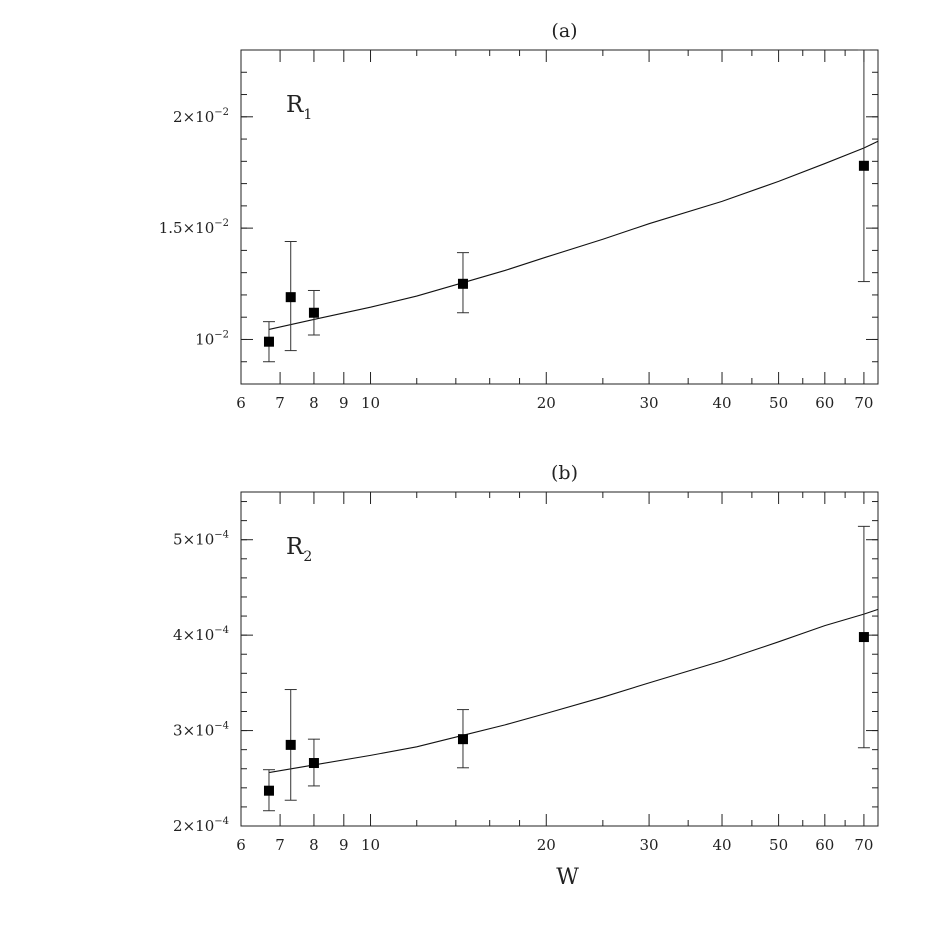 The height and width of the screenshot is (931, 926). I want to click on chart-1-y-tick-label: 5×10⁻⁴, so click(201, 539).